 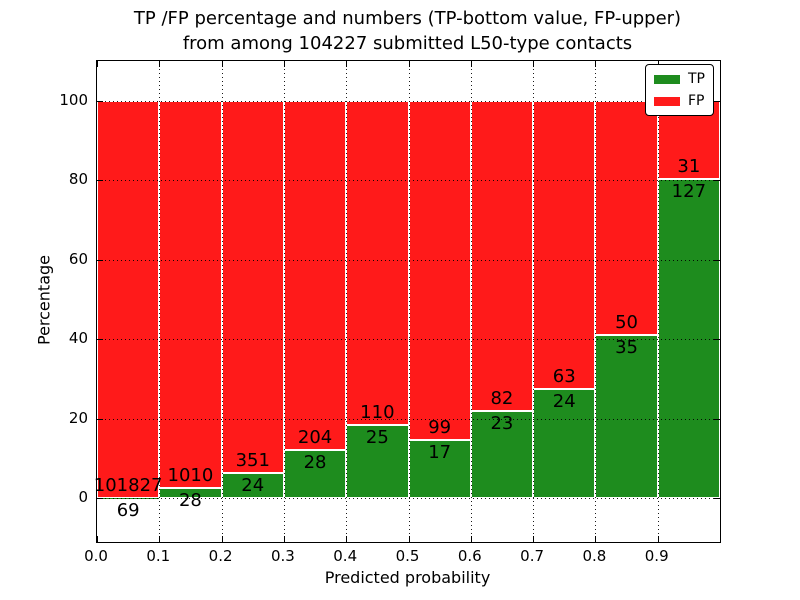 I want to click on legend: TP FP, so click(x=679, y=90).